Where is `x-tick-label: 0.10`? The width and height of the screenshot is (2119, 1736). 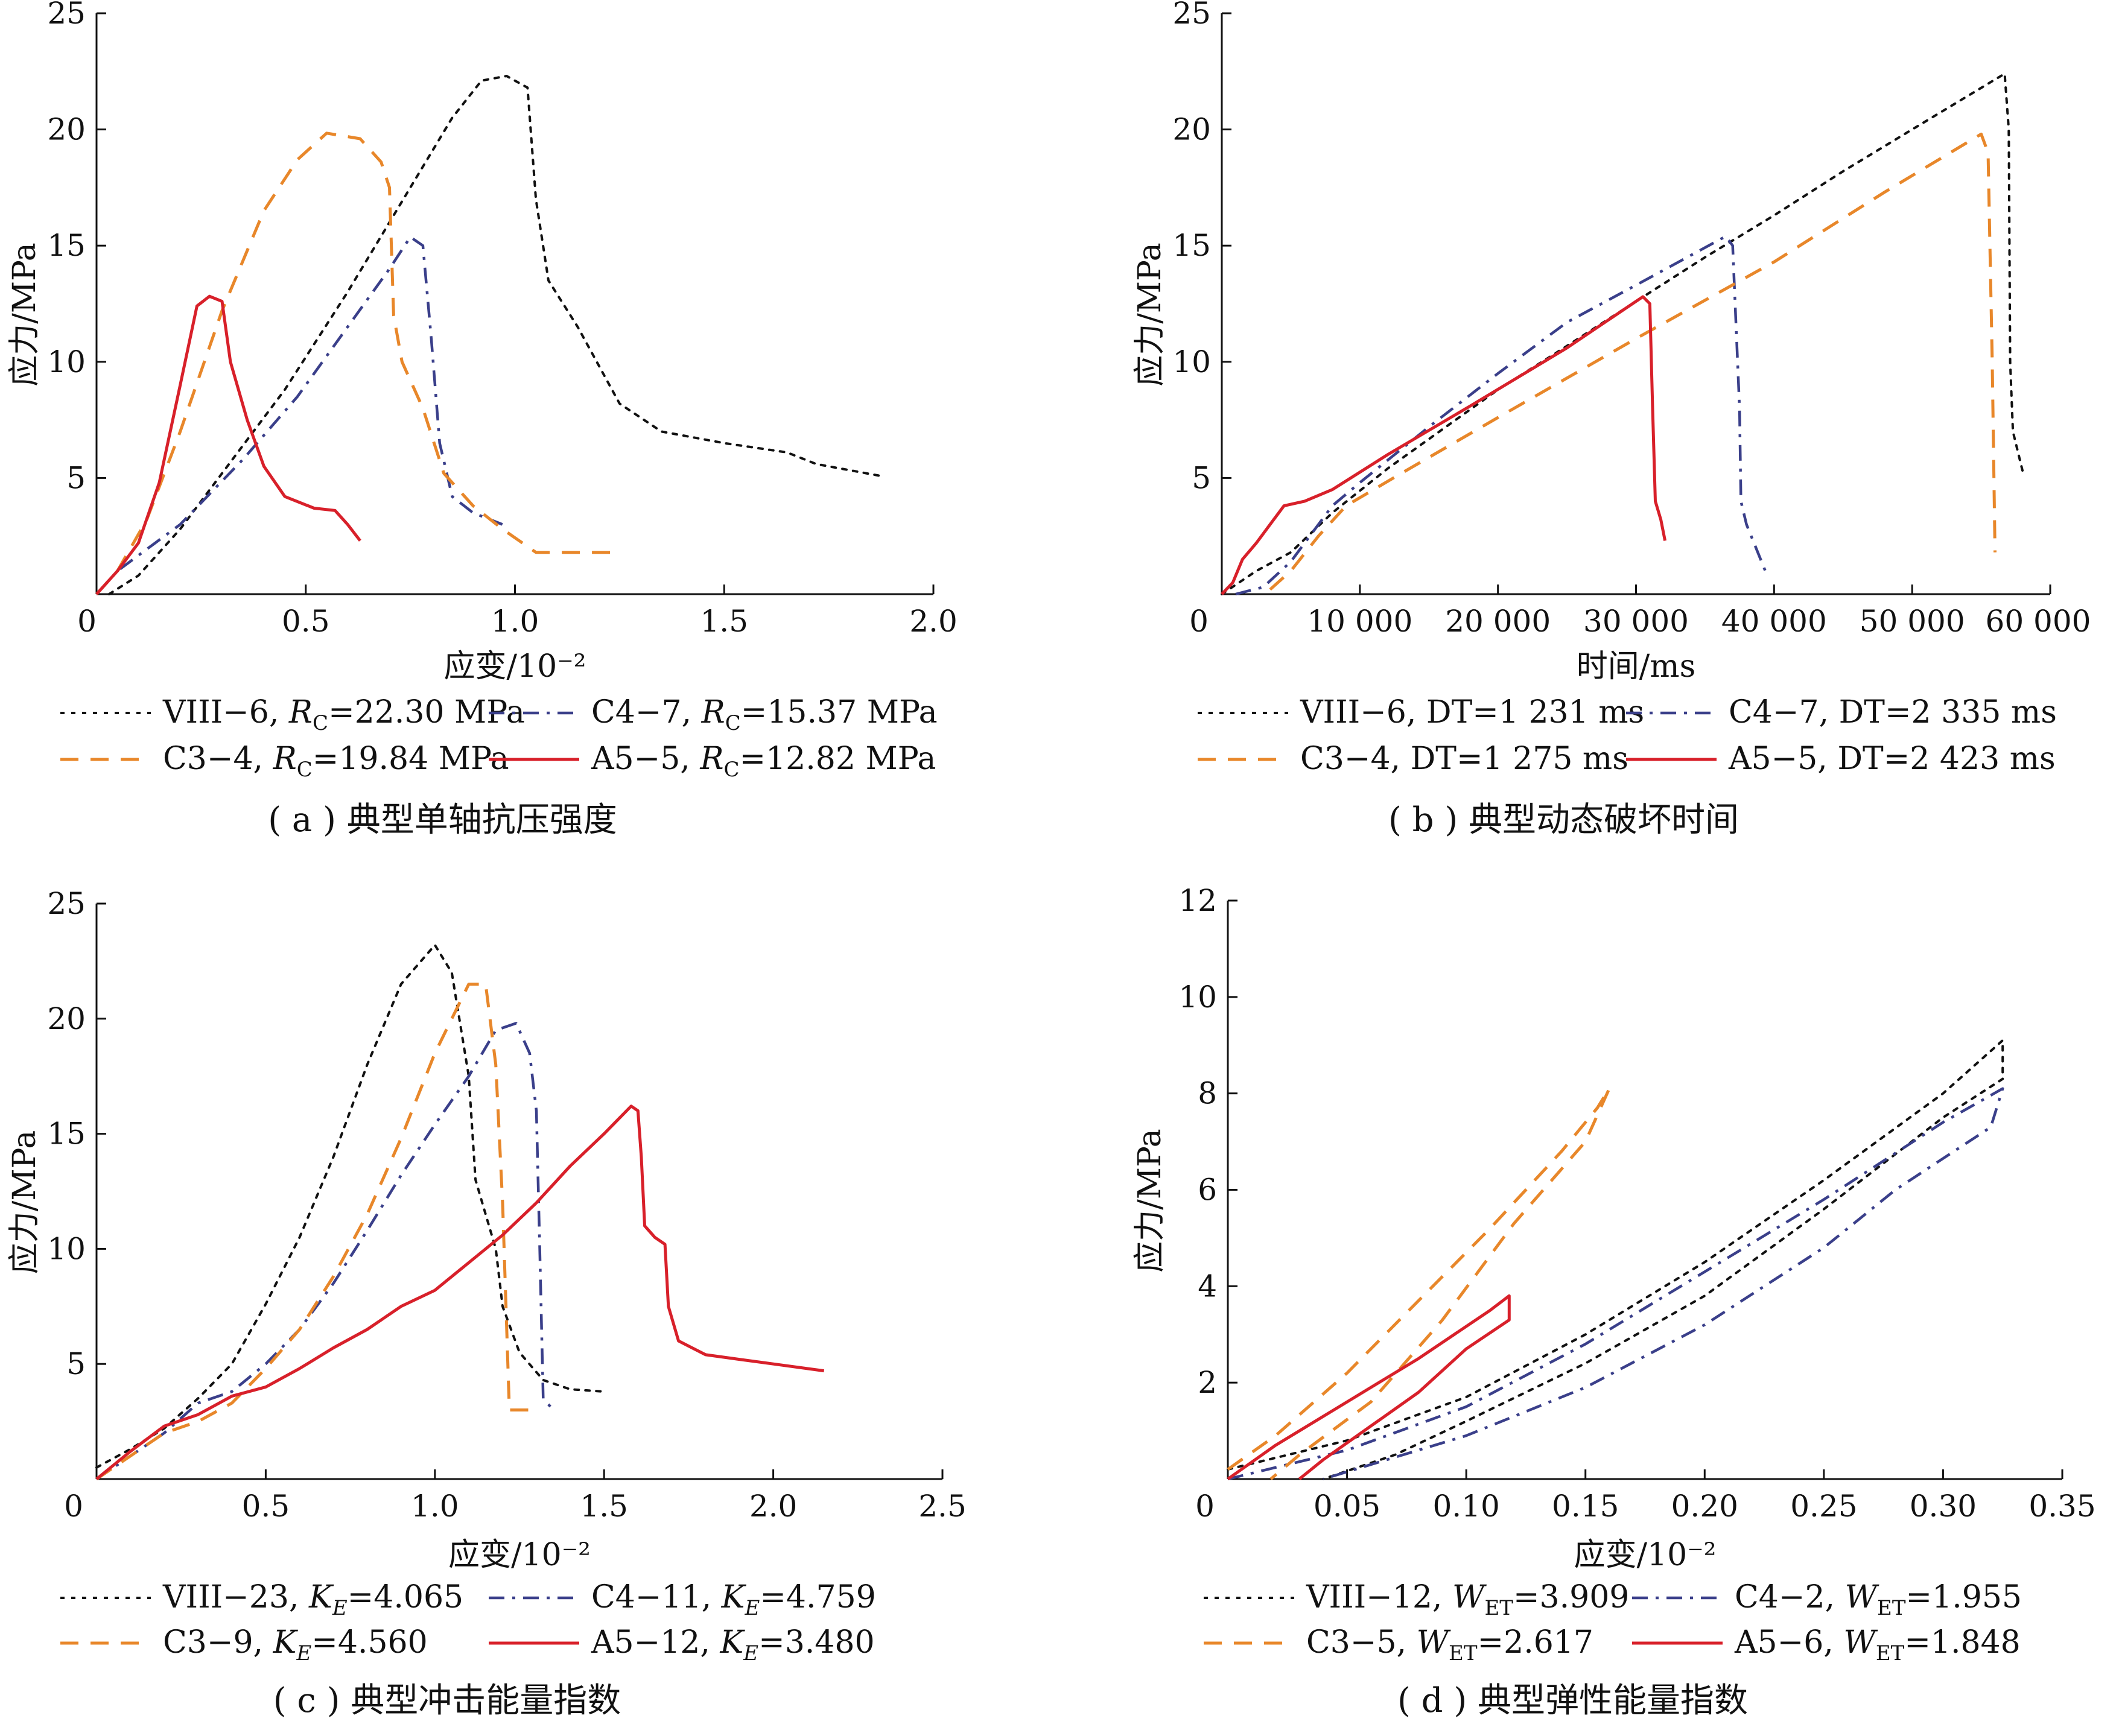
x-tick-label: 0.10 is located at coordinates (1465, 1506).